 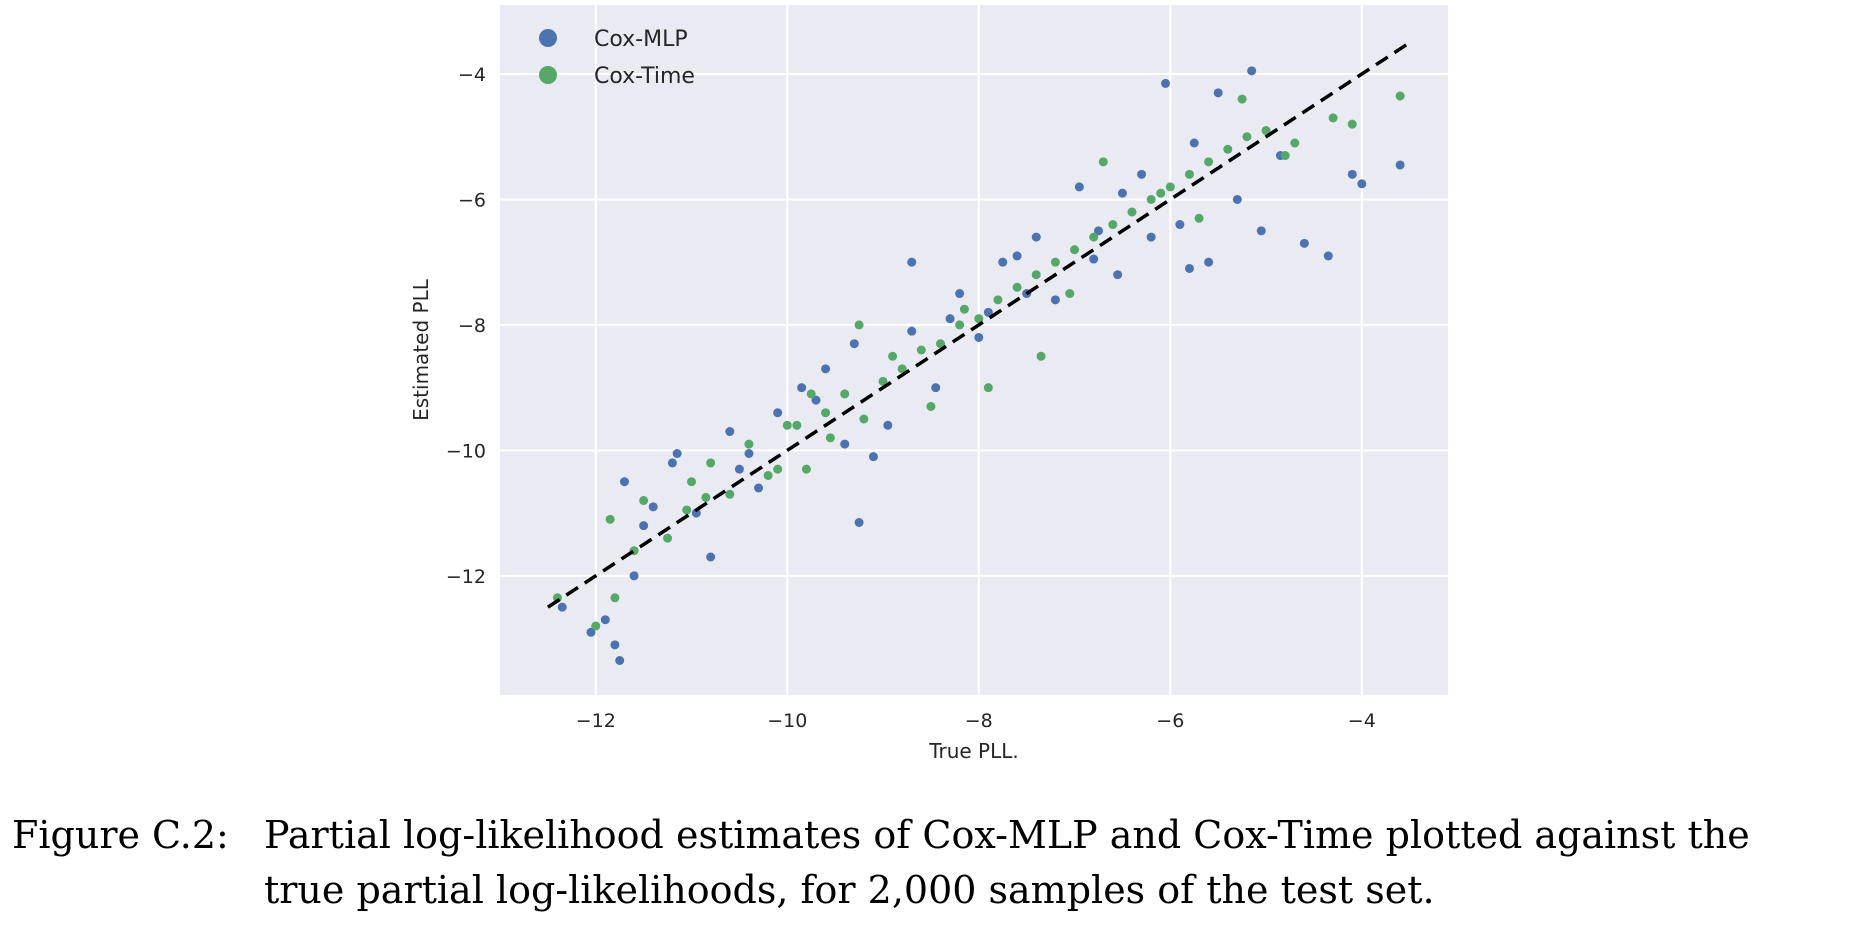 I want to click on x-axis-label: True PLL., so click(x=973, y=751).